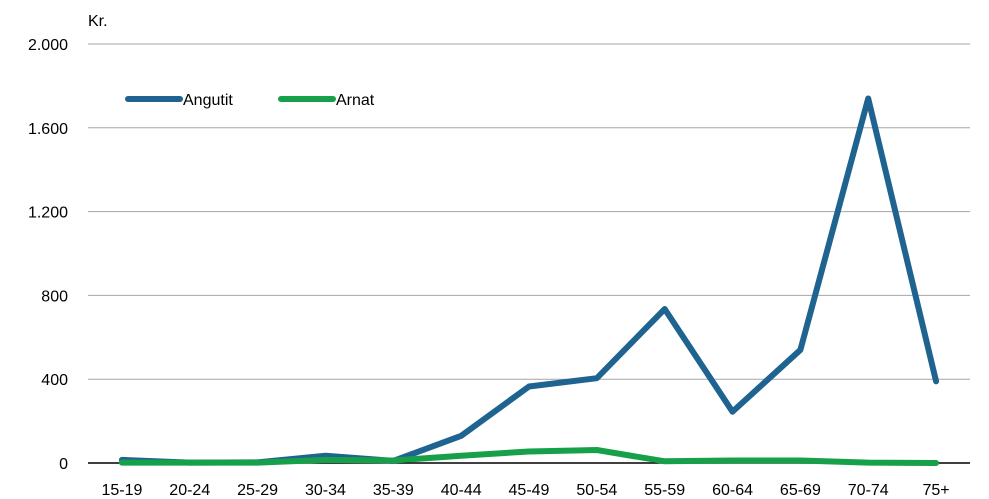 The width and height of the screenshot is (989, 499). I want to click on y-tick-label: 2.000, so click(48, 45).